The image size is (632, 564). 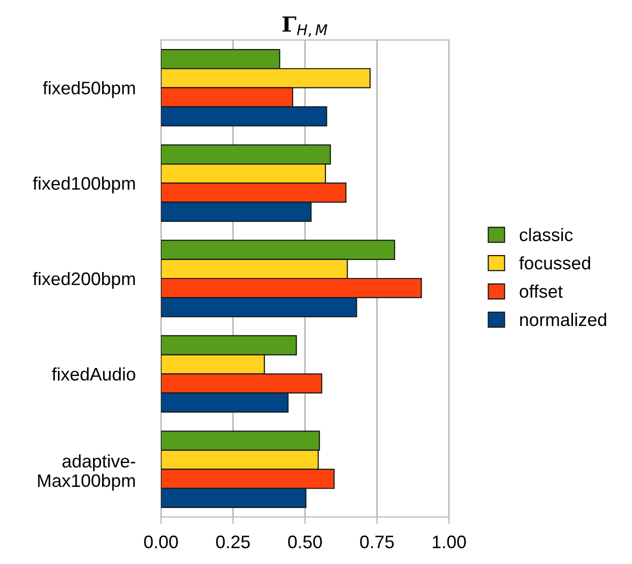 What do you see at coordinates (305, 542) in the screenshot?
I see `x-tick-label: 0.50` at bounding box center [305, 542].